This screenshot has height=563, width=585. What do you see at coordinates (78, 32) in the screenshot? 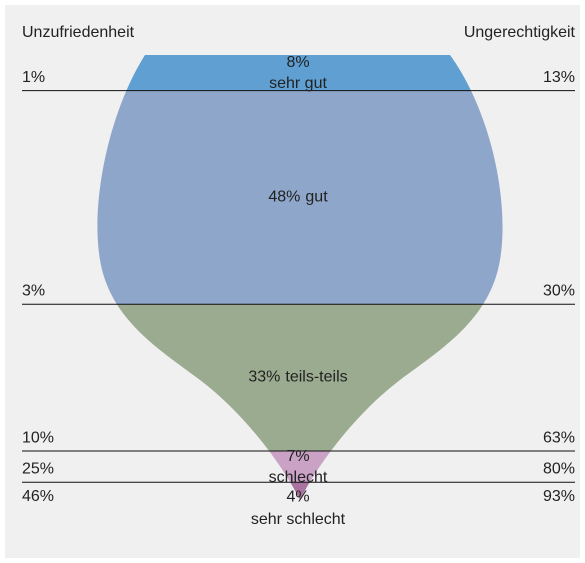
I see `left-header: Unzufriedenheit` at bounding box center [78, 32].